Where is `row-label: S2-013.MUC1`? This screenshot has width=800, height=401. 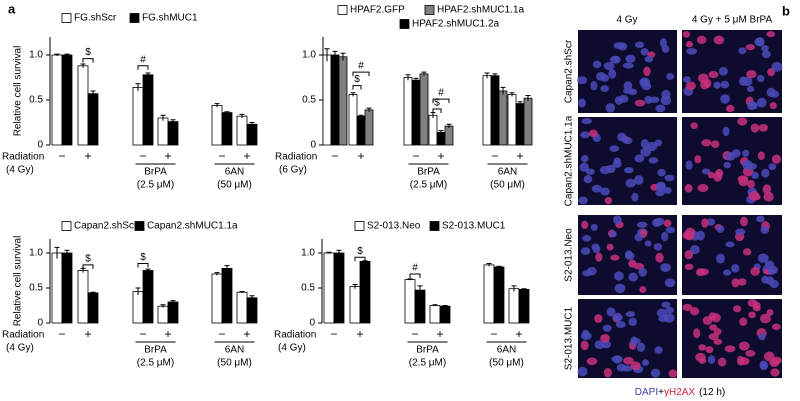 row-label: S2-013.MUC1 is located at coordinates (569, 338).